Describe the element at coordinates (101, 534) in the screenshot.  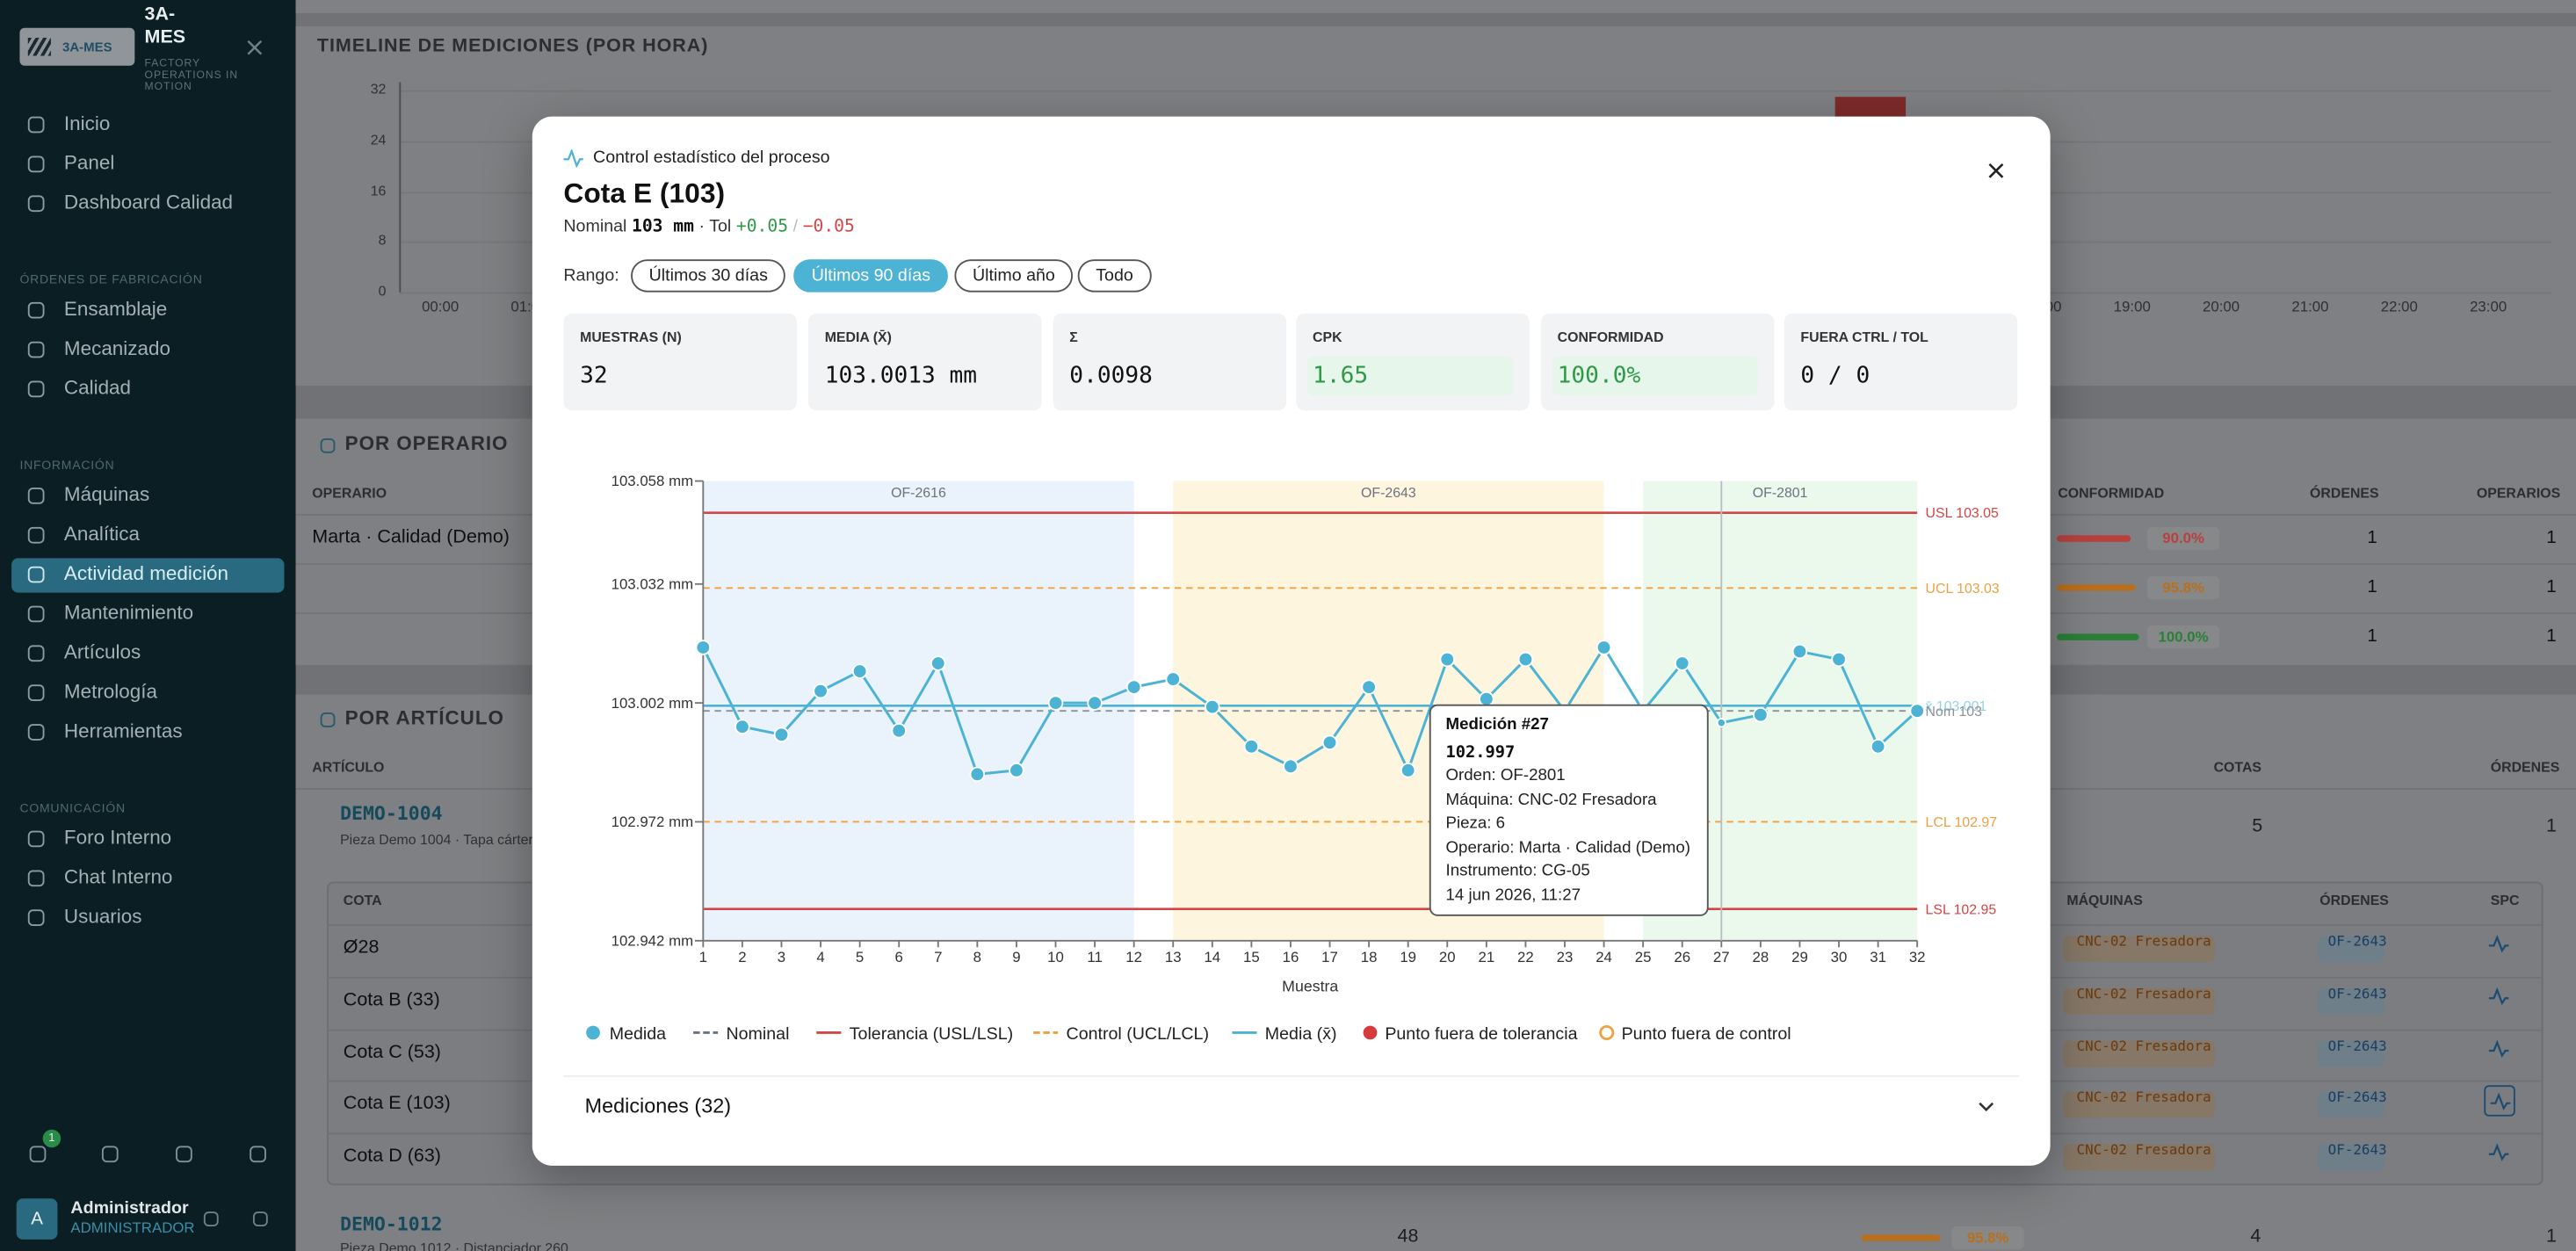
I see `nav-item: Analítica` at that location.